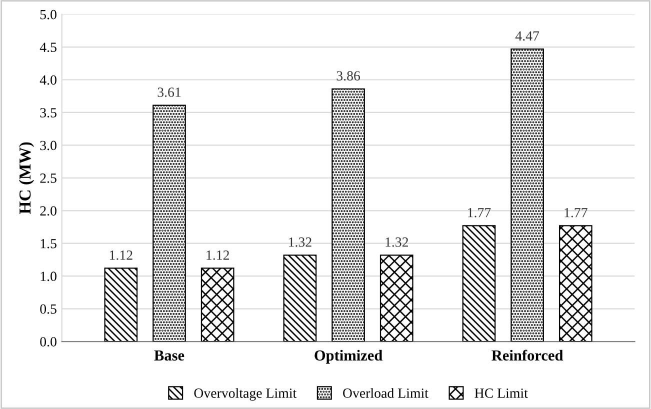  What do you see at coordinates (348, 357) in the screenshot?
I see `x-tick-label: Optimized` at bounding box center [348, 357].